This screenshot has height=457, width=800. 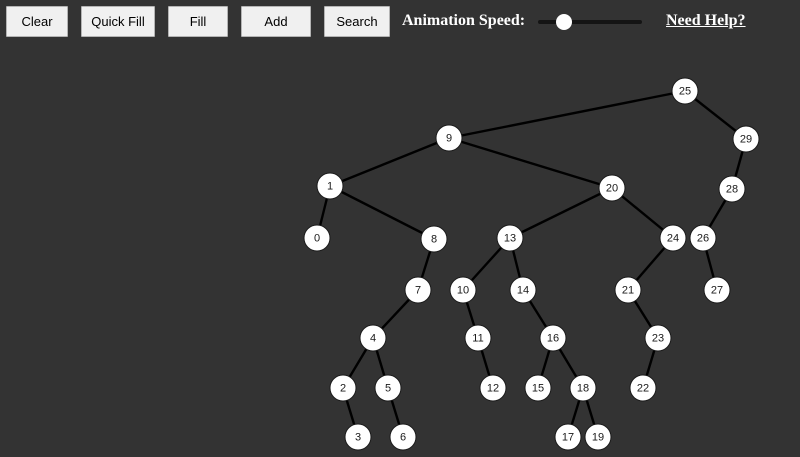 I want to click on search-button: Search, so click(x=357, y=21).